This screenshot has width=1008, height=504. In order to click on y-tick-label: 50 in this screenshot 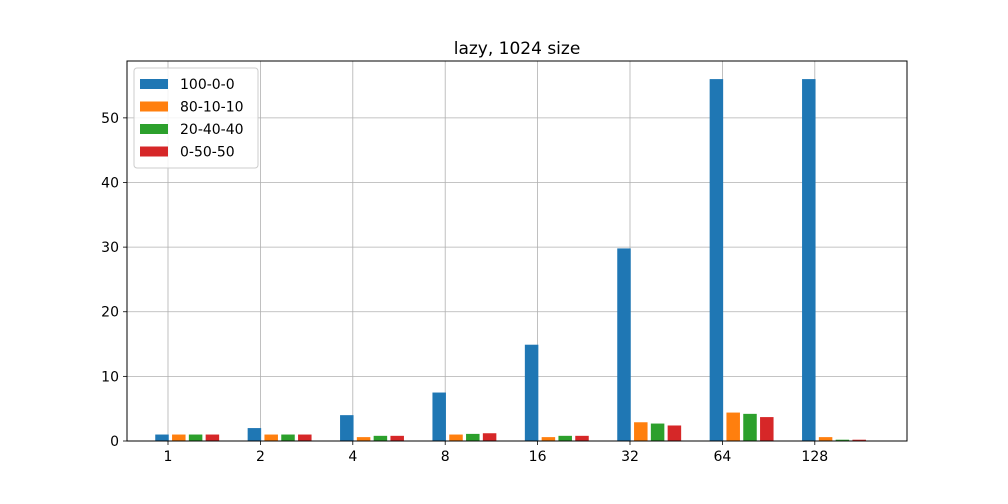, I will do `click(110, 119)`.